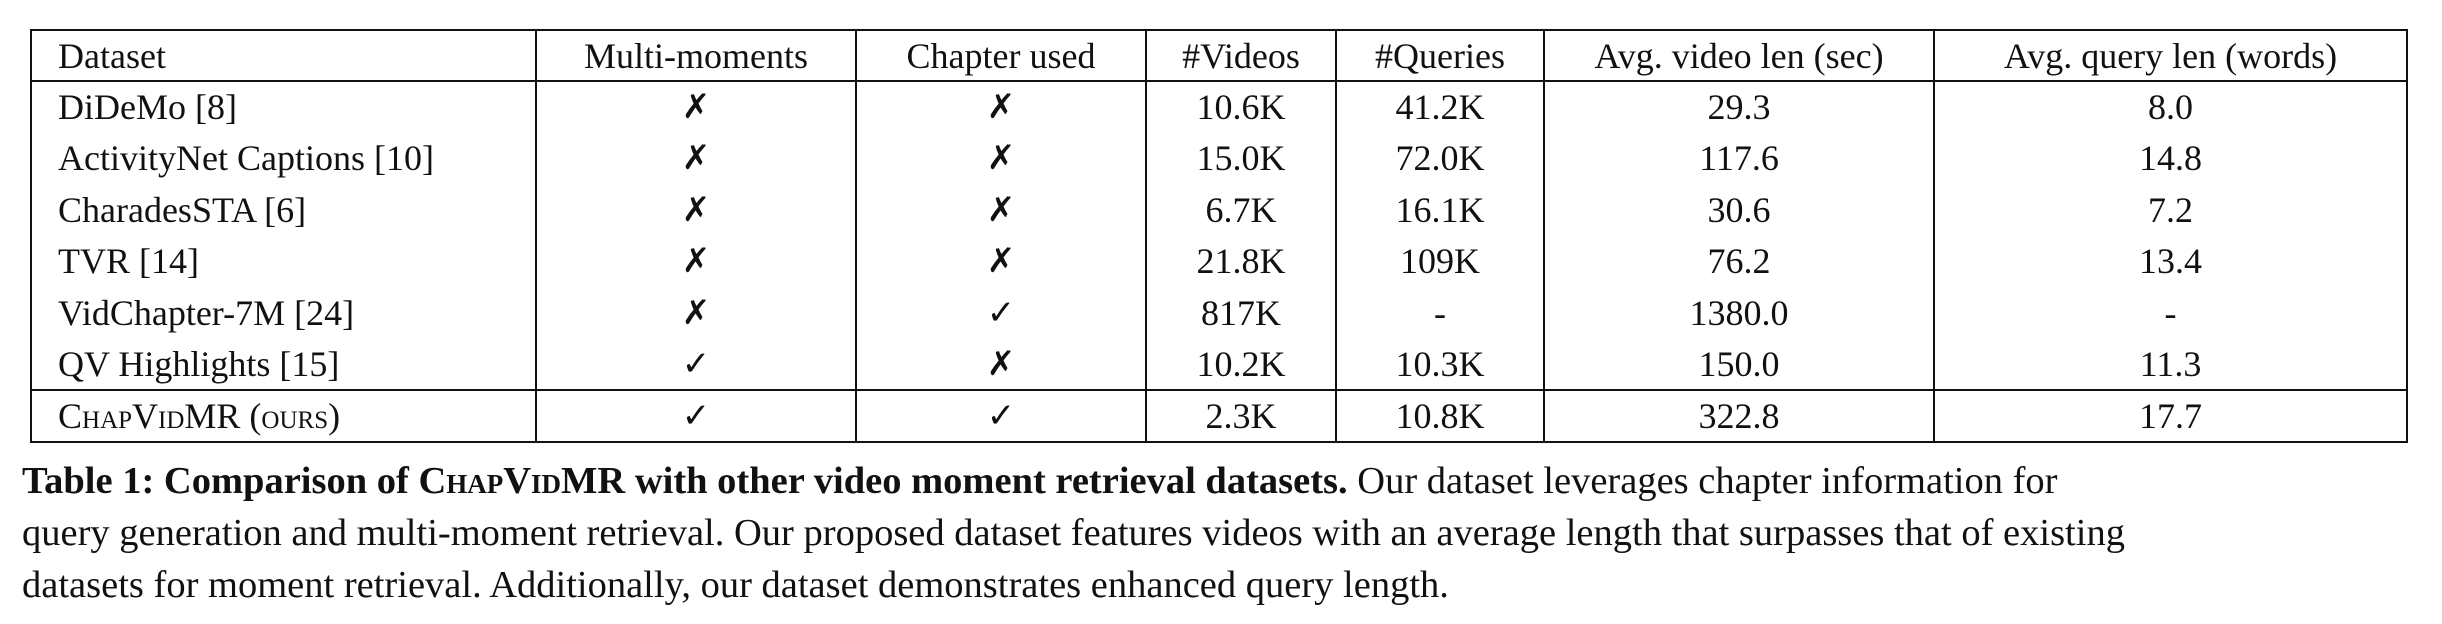  What do you see at coordinates (283, 313) in the screenshot?
I see `dataset-name-cell: VidChapter-7M [24]` at bounding box center [283, 313].